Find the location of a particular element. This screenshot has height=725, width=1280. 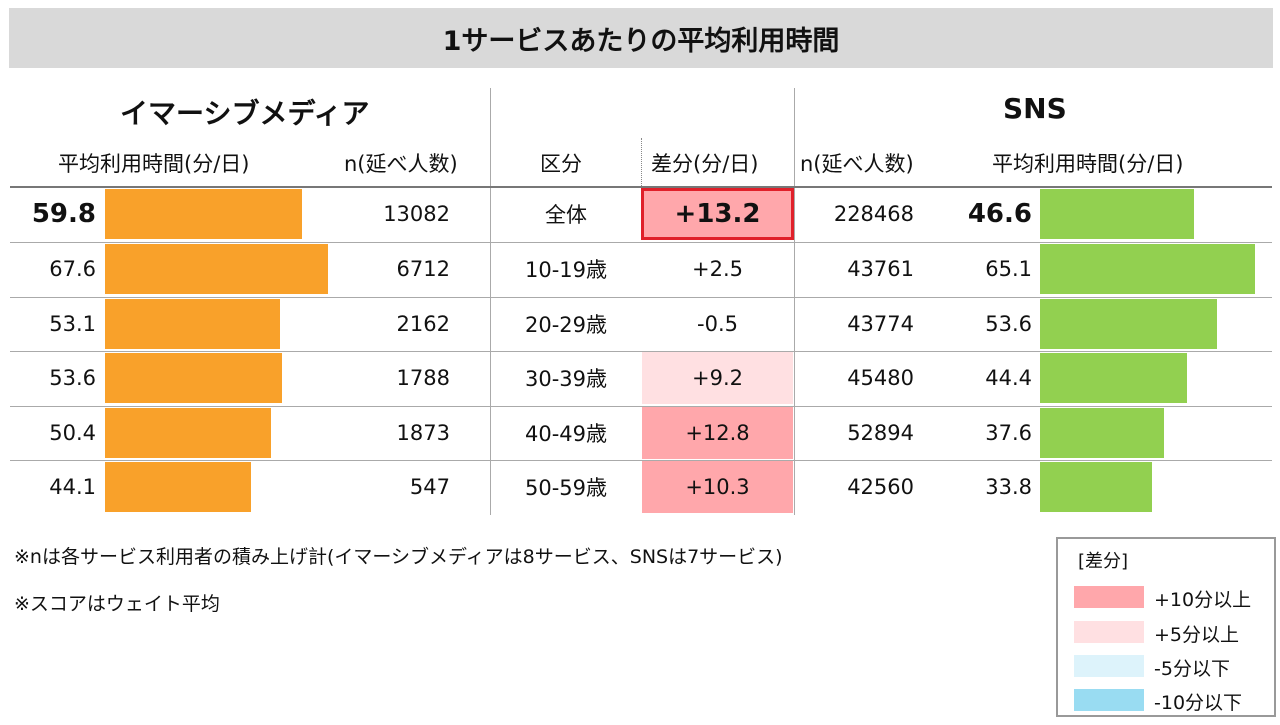

legend-swatch-plus5 is located at coordinates (1109, 632).